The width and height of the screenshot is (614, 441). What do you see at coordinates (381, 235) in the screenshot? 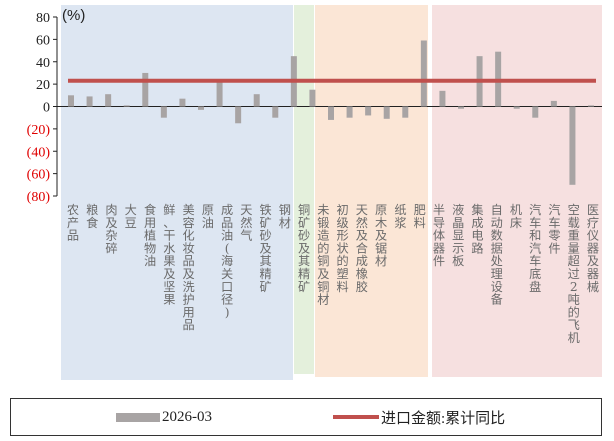
I see `x-tick-label: 原木及锯材` at bounding box center [381, 235].